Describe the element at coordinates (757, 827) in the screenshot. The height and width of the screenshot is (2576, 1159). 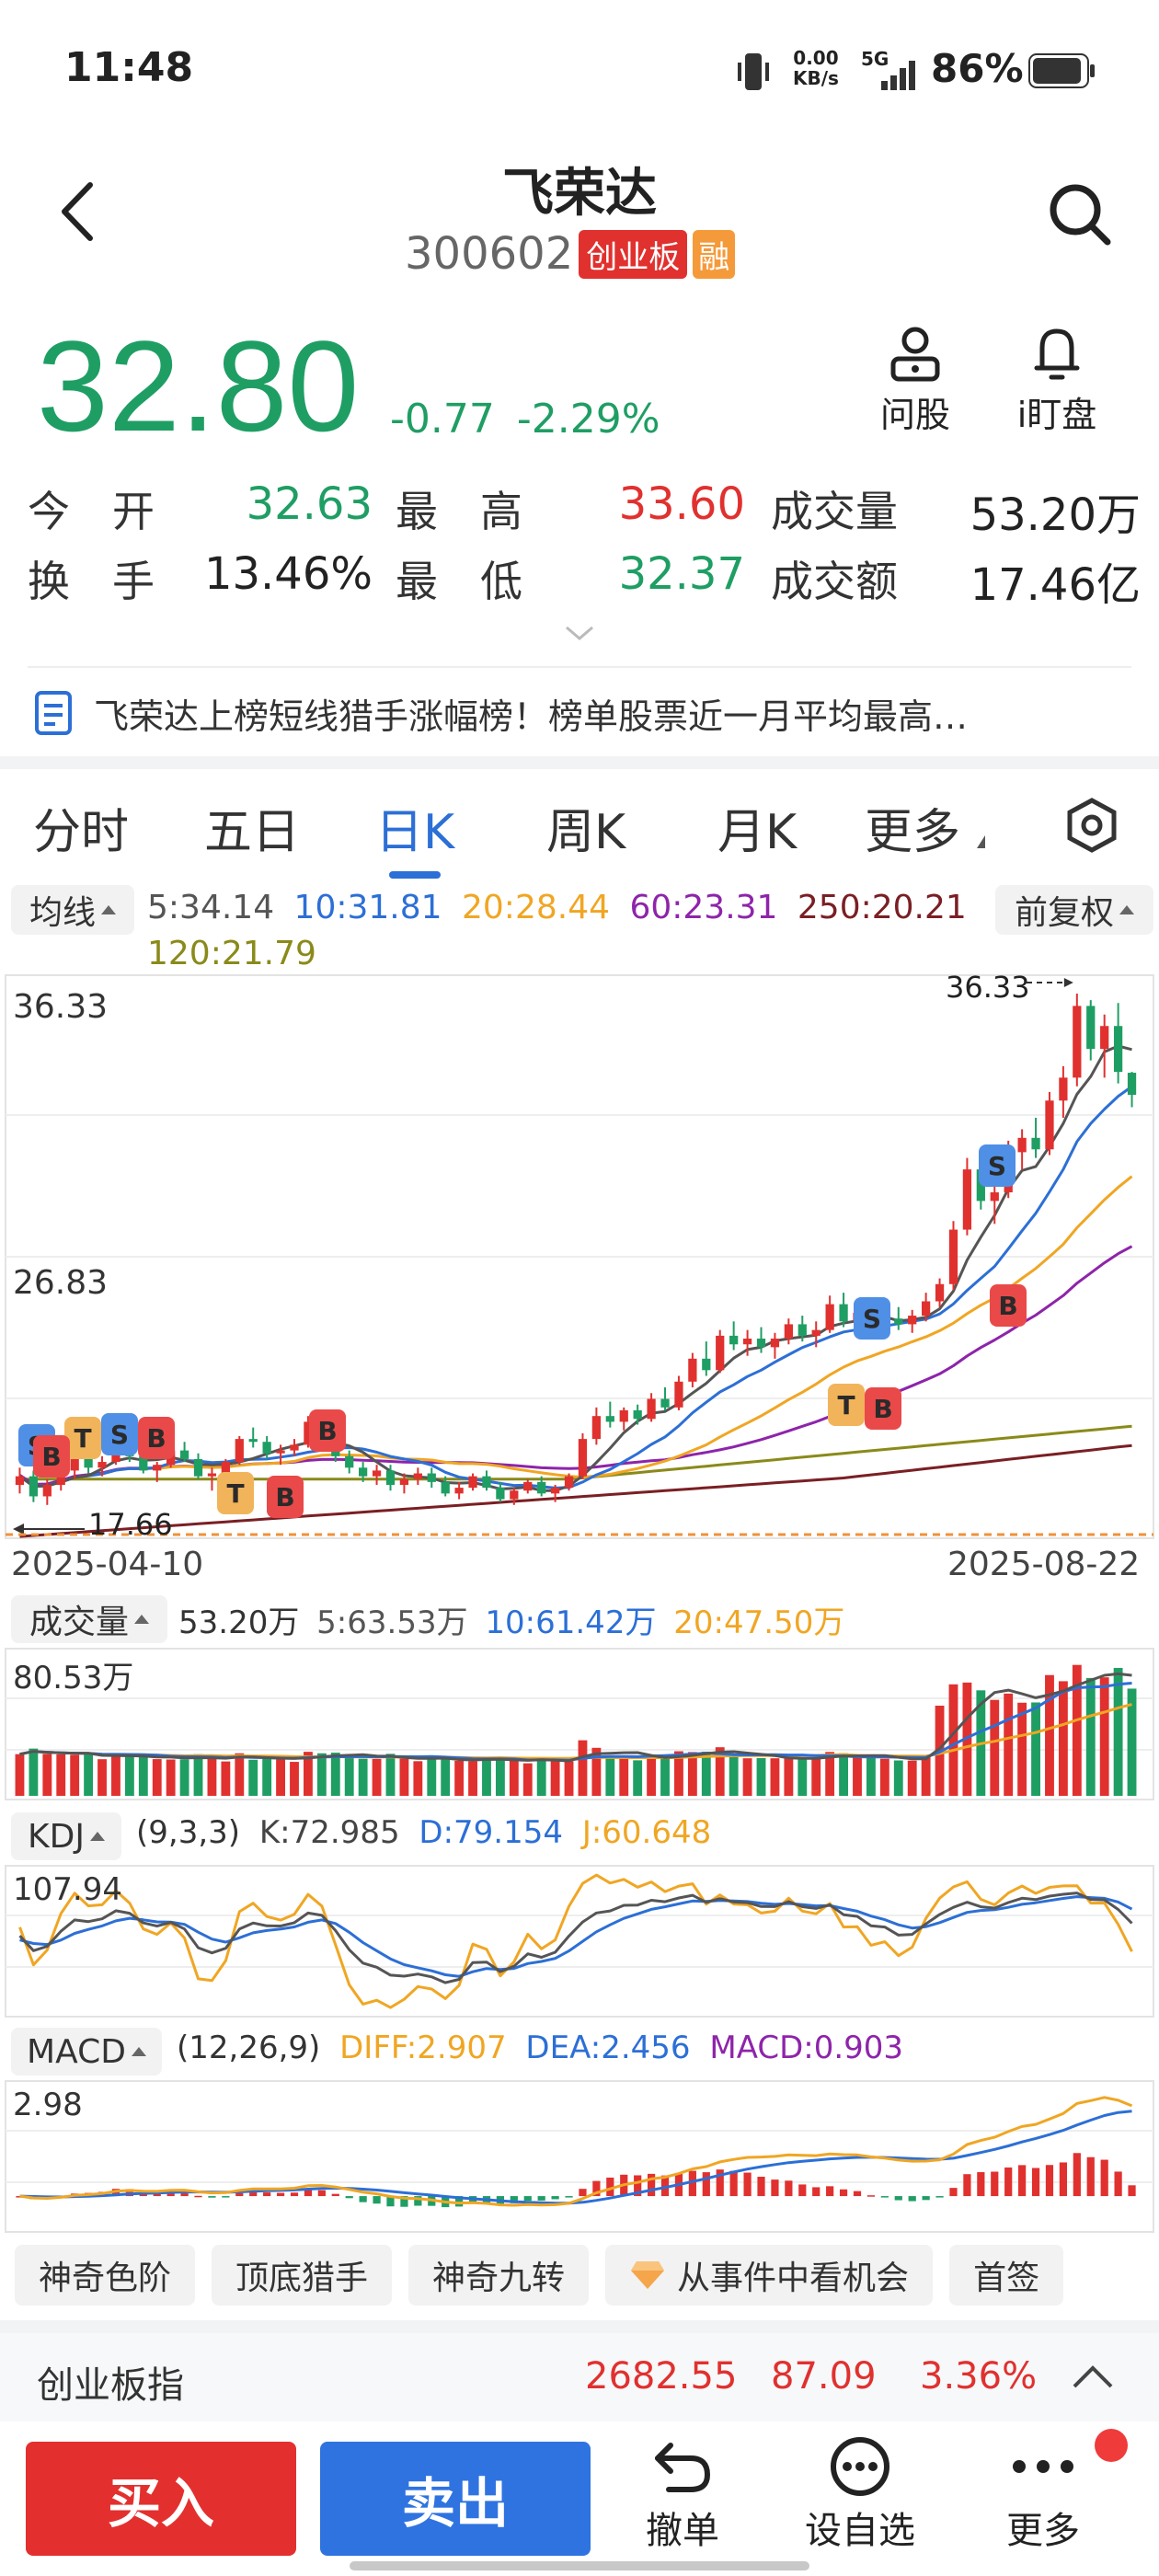
I see `tab-4: 月K` at that location.